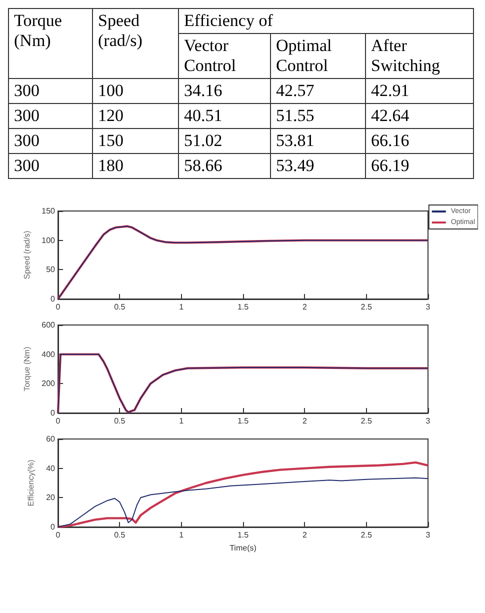 This screenshot has height=613, width=485. What do you see at coordinates (390, 140) in the screenshot?
I see `text: 66.16` at bounding box center [390, 140].